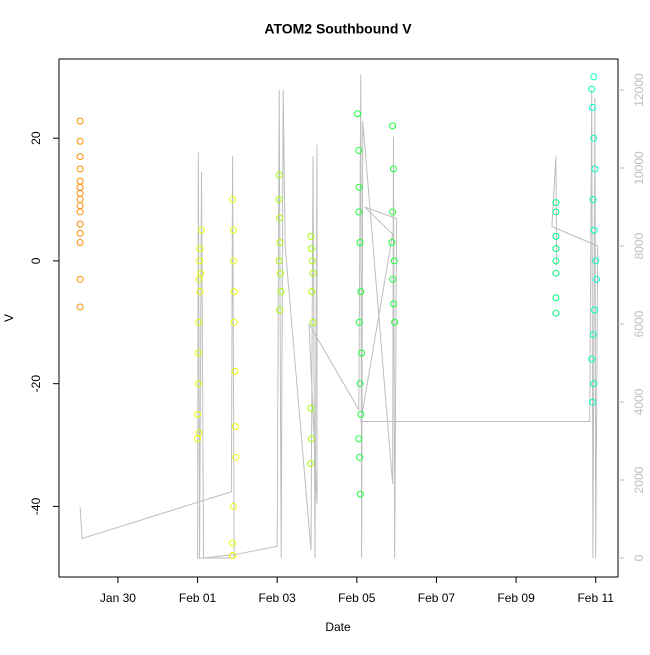  I want to click on y-axis-label: V, so click(9, 318).